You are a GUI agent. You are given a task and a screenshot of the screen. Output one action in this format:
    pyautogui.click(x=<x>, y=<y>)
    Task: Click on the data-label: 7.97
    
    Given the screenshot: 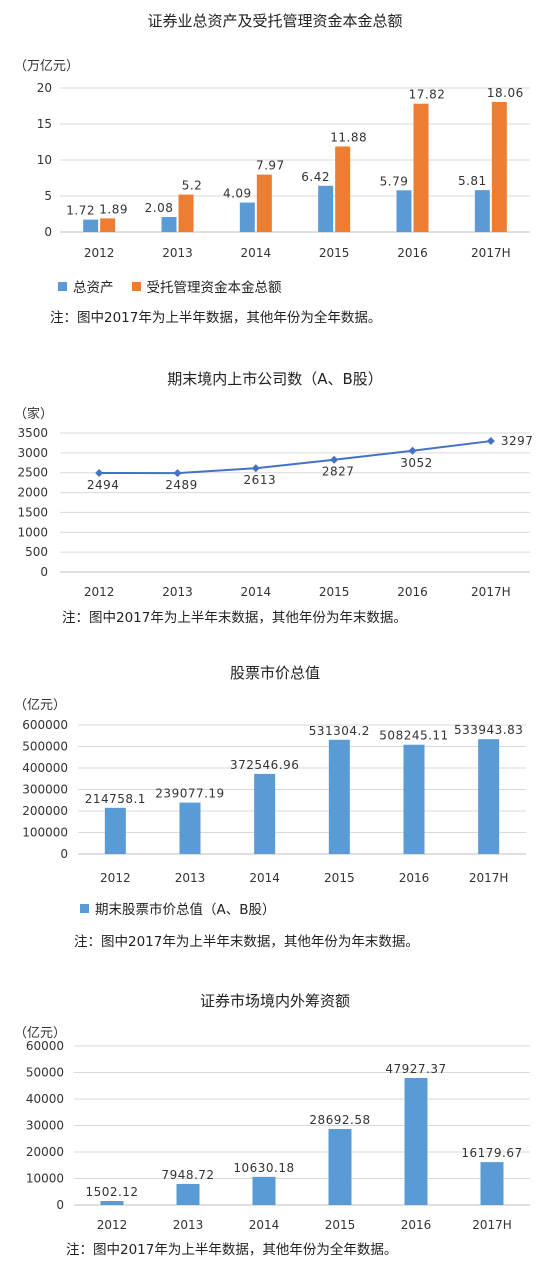 What is the action you would take?
    pyautogui.click(x=270, y=166)
    